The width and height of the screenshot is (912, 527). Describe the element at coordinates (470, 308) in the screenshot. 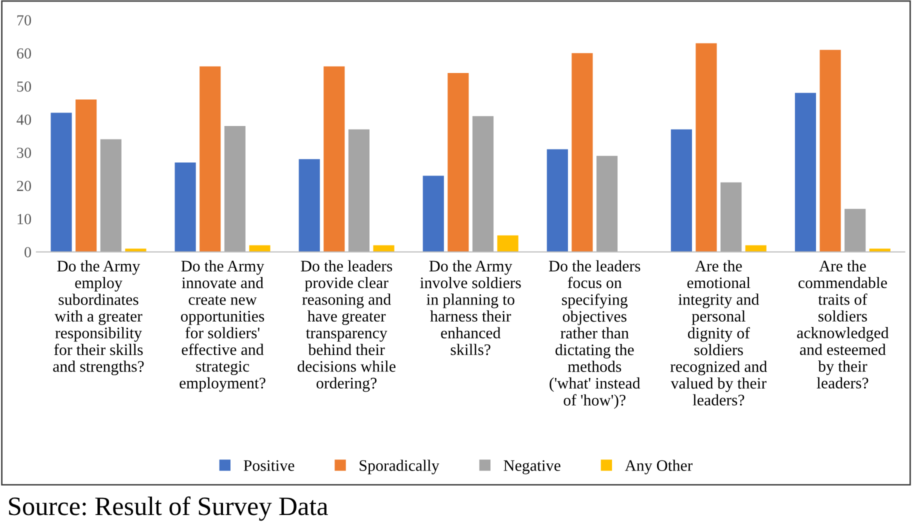

I see `x-tick-label: Do the Army involve soldiers in planning to harness their enhanced skills?` at that location.